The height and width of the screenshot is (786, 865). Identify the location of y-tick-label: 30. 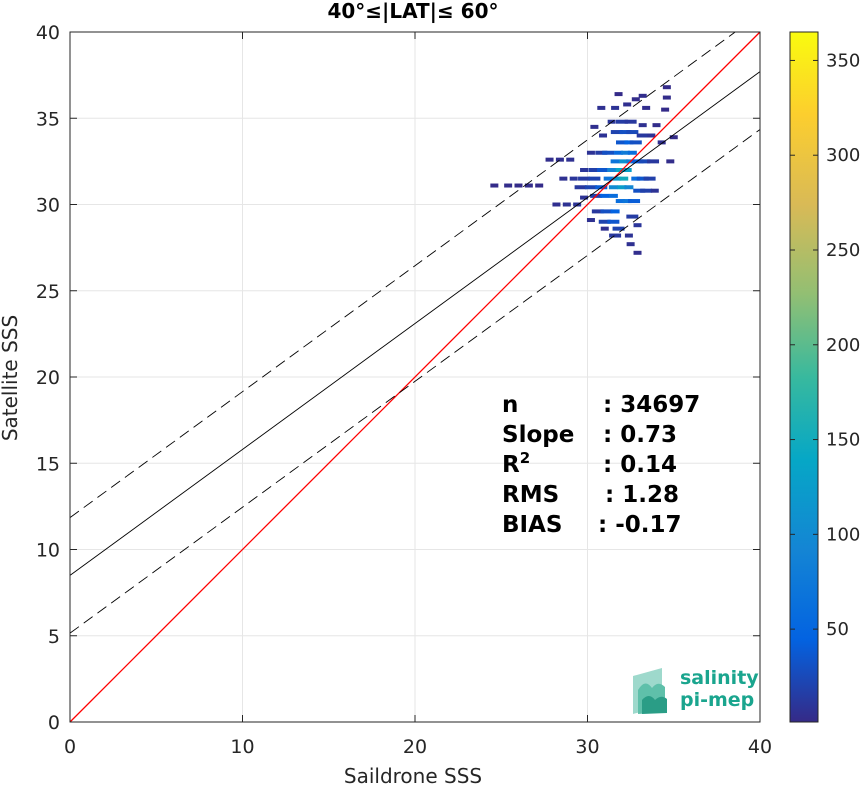
(48, 206).